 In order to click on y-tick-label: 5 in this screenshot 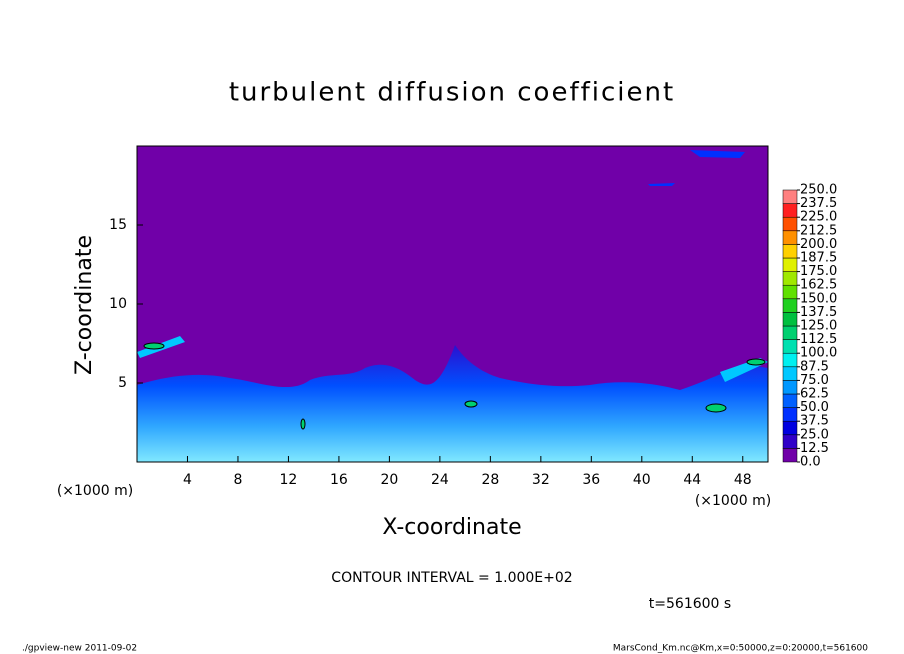, I will do `click(122, 383)`.